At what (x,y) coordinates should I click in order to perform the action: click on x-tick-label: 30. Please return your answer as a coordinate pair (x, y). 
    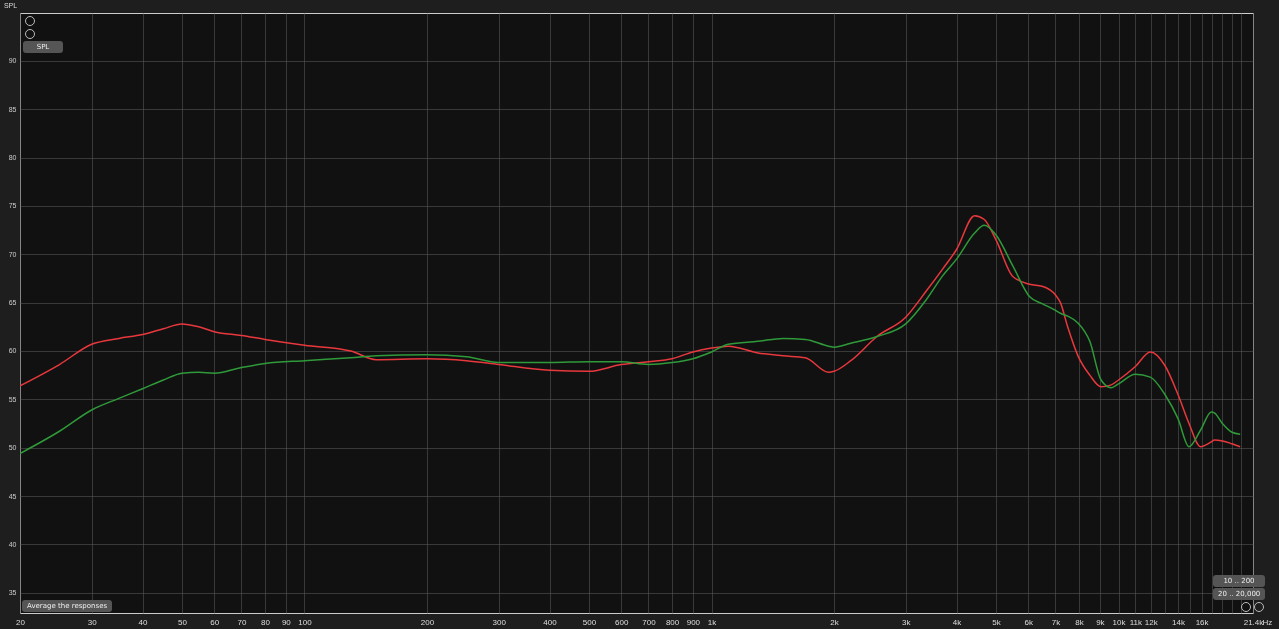
    Looking at the image, I should click on (92, 622).